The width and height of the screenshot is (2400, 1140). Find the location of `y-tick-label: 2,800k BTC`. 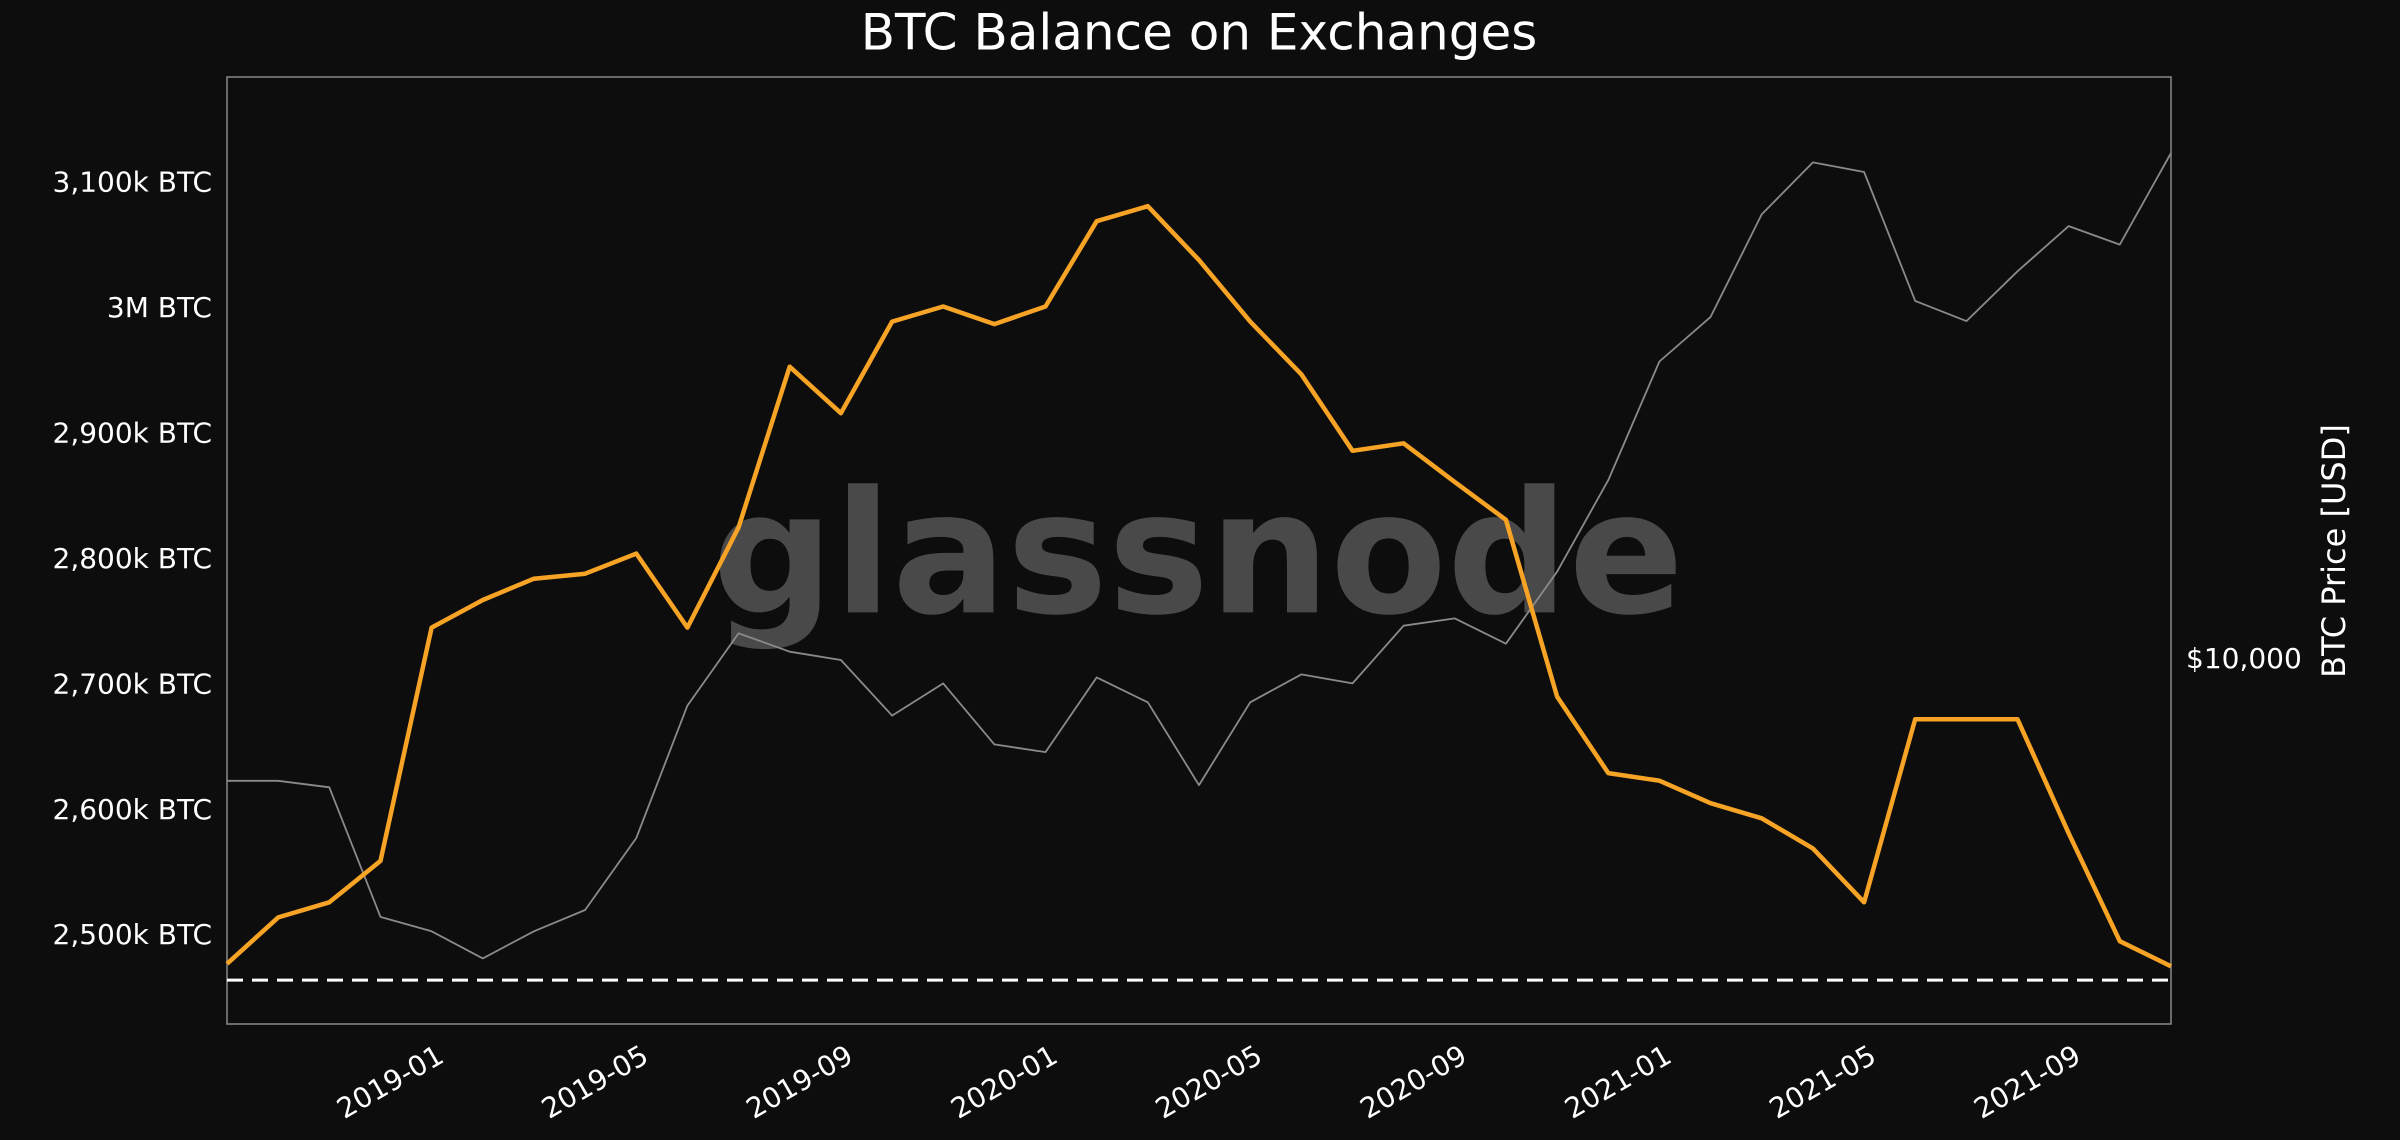

y-tick-label: 2,800k BTC is located at coordinates (133, 558).